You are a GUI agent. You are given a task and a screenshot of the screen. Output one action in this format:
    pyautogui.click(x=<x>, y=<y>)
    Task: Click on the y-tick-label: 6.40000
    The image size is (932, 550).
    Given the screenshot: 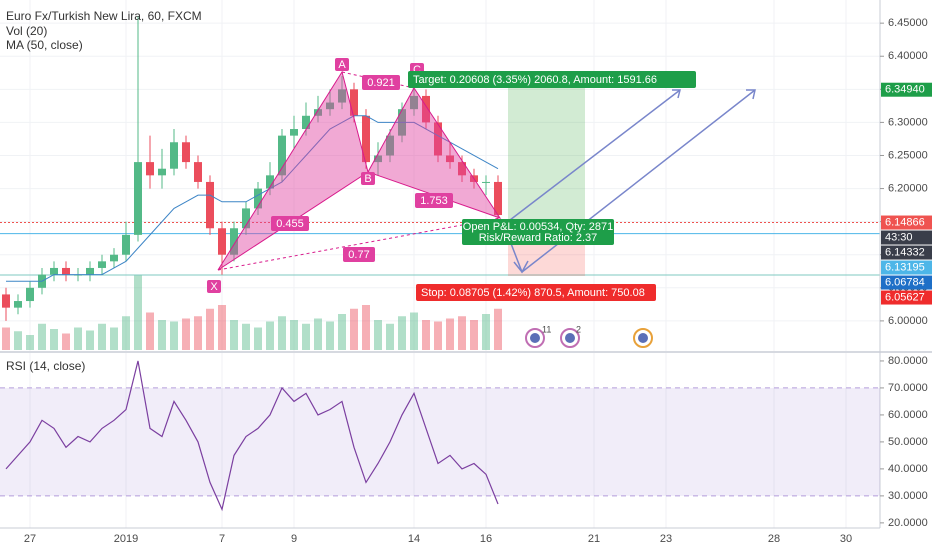 What is the action you would take?
    pyautogui.click(x=908, y=56)
    